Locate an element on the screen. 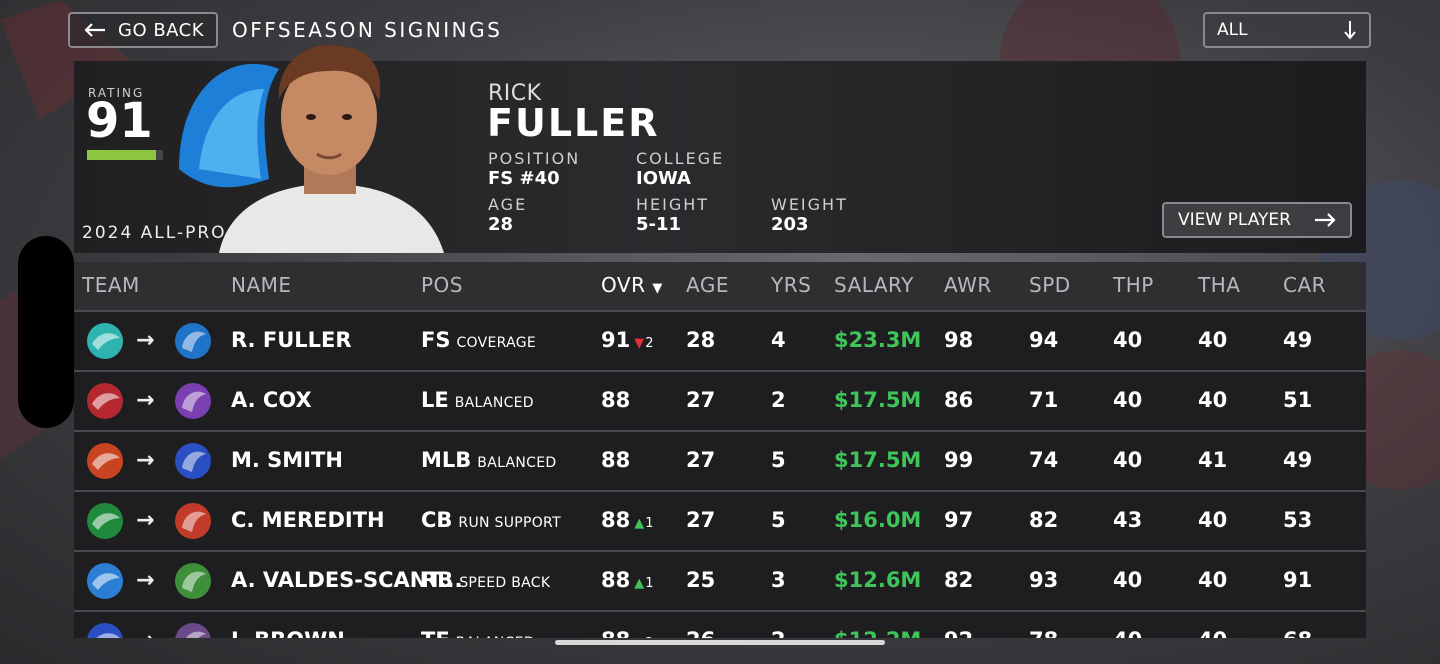 The image size is (1440, 664). sort-desc-icon: ▼ is located at coordinates (657, 288).